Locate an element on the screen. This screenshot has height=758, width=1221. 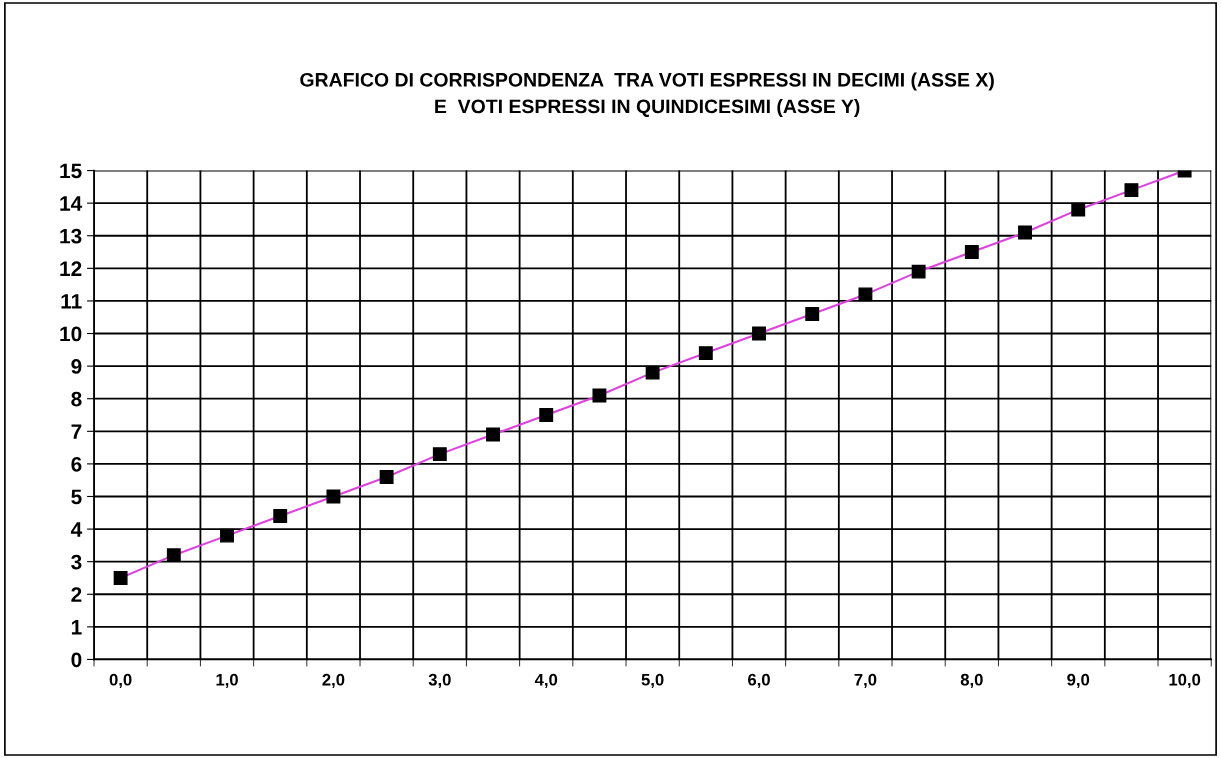
y-tick-label: 3 is located at coordinates (76, 562).